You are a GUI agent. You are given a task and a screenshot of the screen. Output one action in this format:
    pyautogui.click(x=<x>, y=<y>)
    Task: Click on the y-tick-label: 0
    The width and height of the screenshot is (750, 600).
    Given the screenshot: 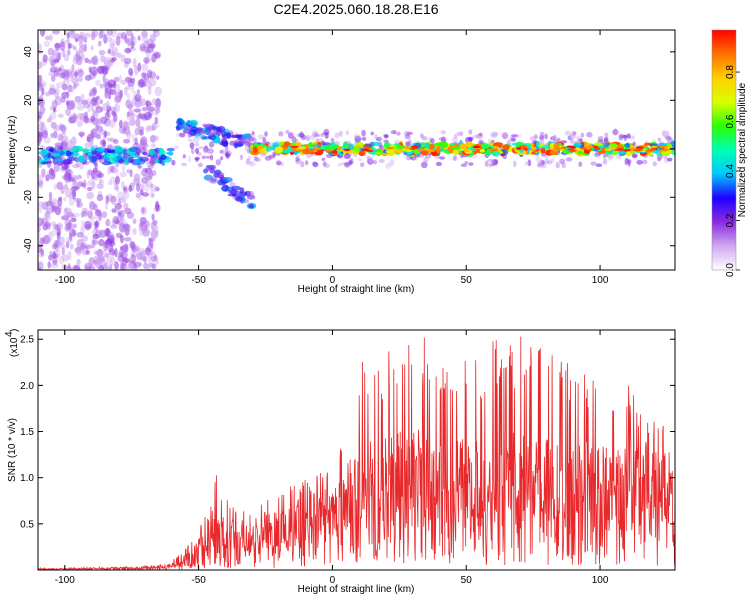 What is the action you would take?
    pyautogui.click(x=28, y=149)
    